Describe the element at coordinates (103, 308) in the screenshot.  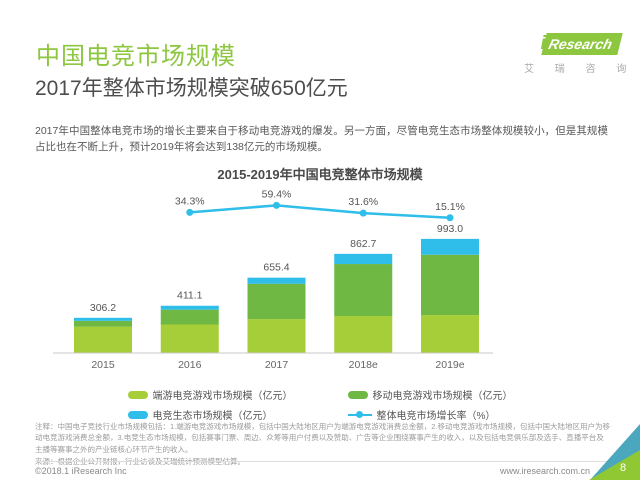
I see `bar-total-label: 306.2` at that location.